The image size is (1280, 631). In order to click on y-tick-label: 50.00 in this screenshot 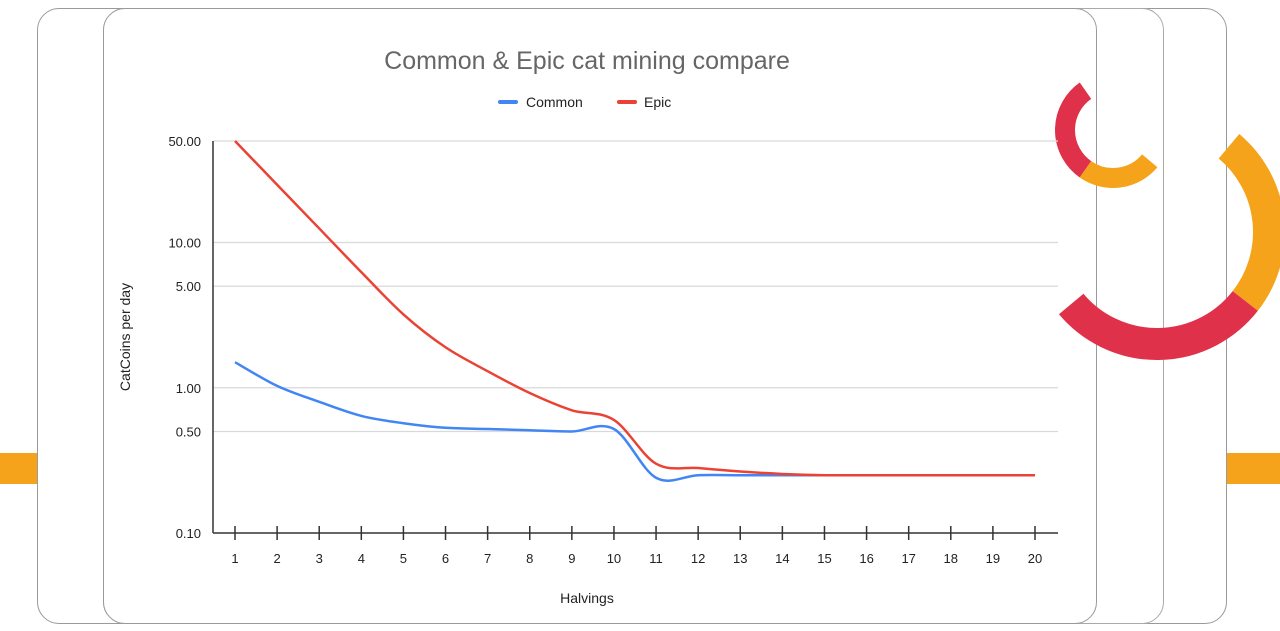, I will do `click(184, 141)`.